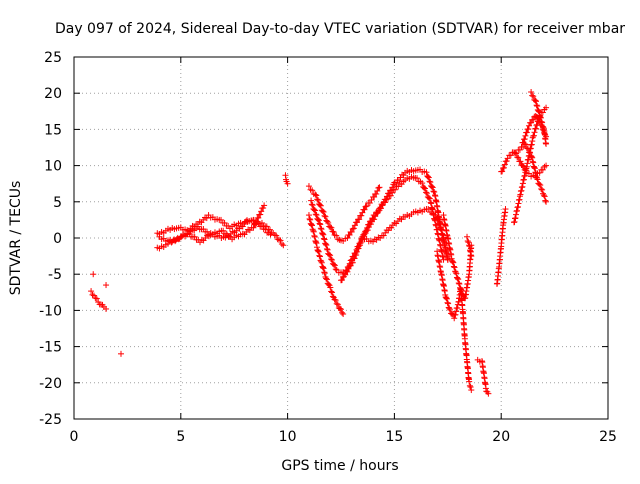  I want to click on x-tick-label: 0, so click(74, 437).